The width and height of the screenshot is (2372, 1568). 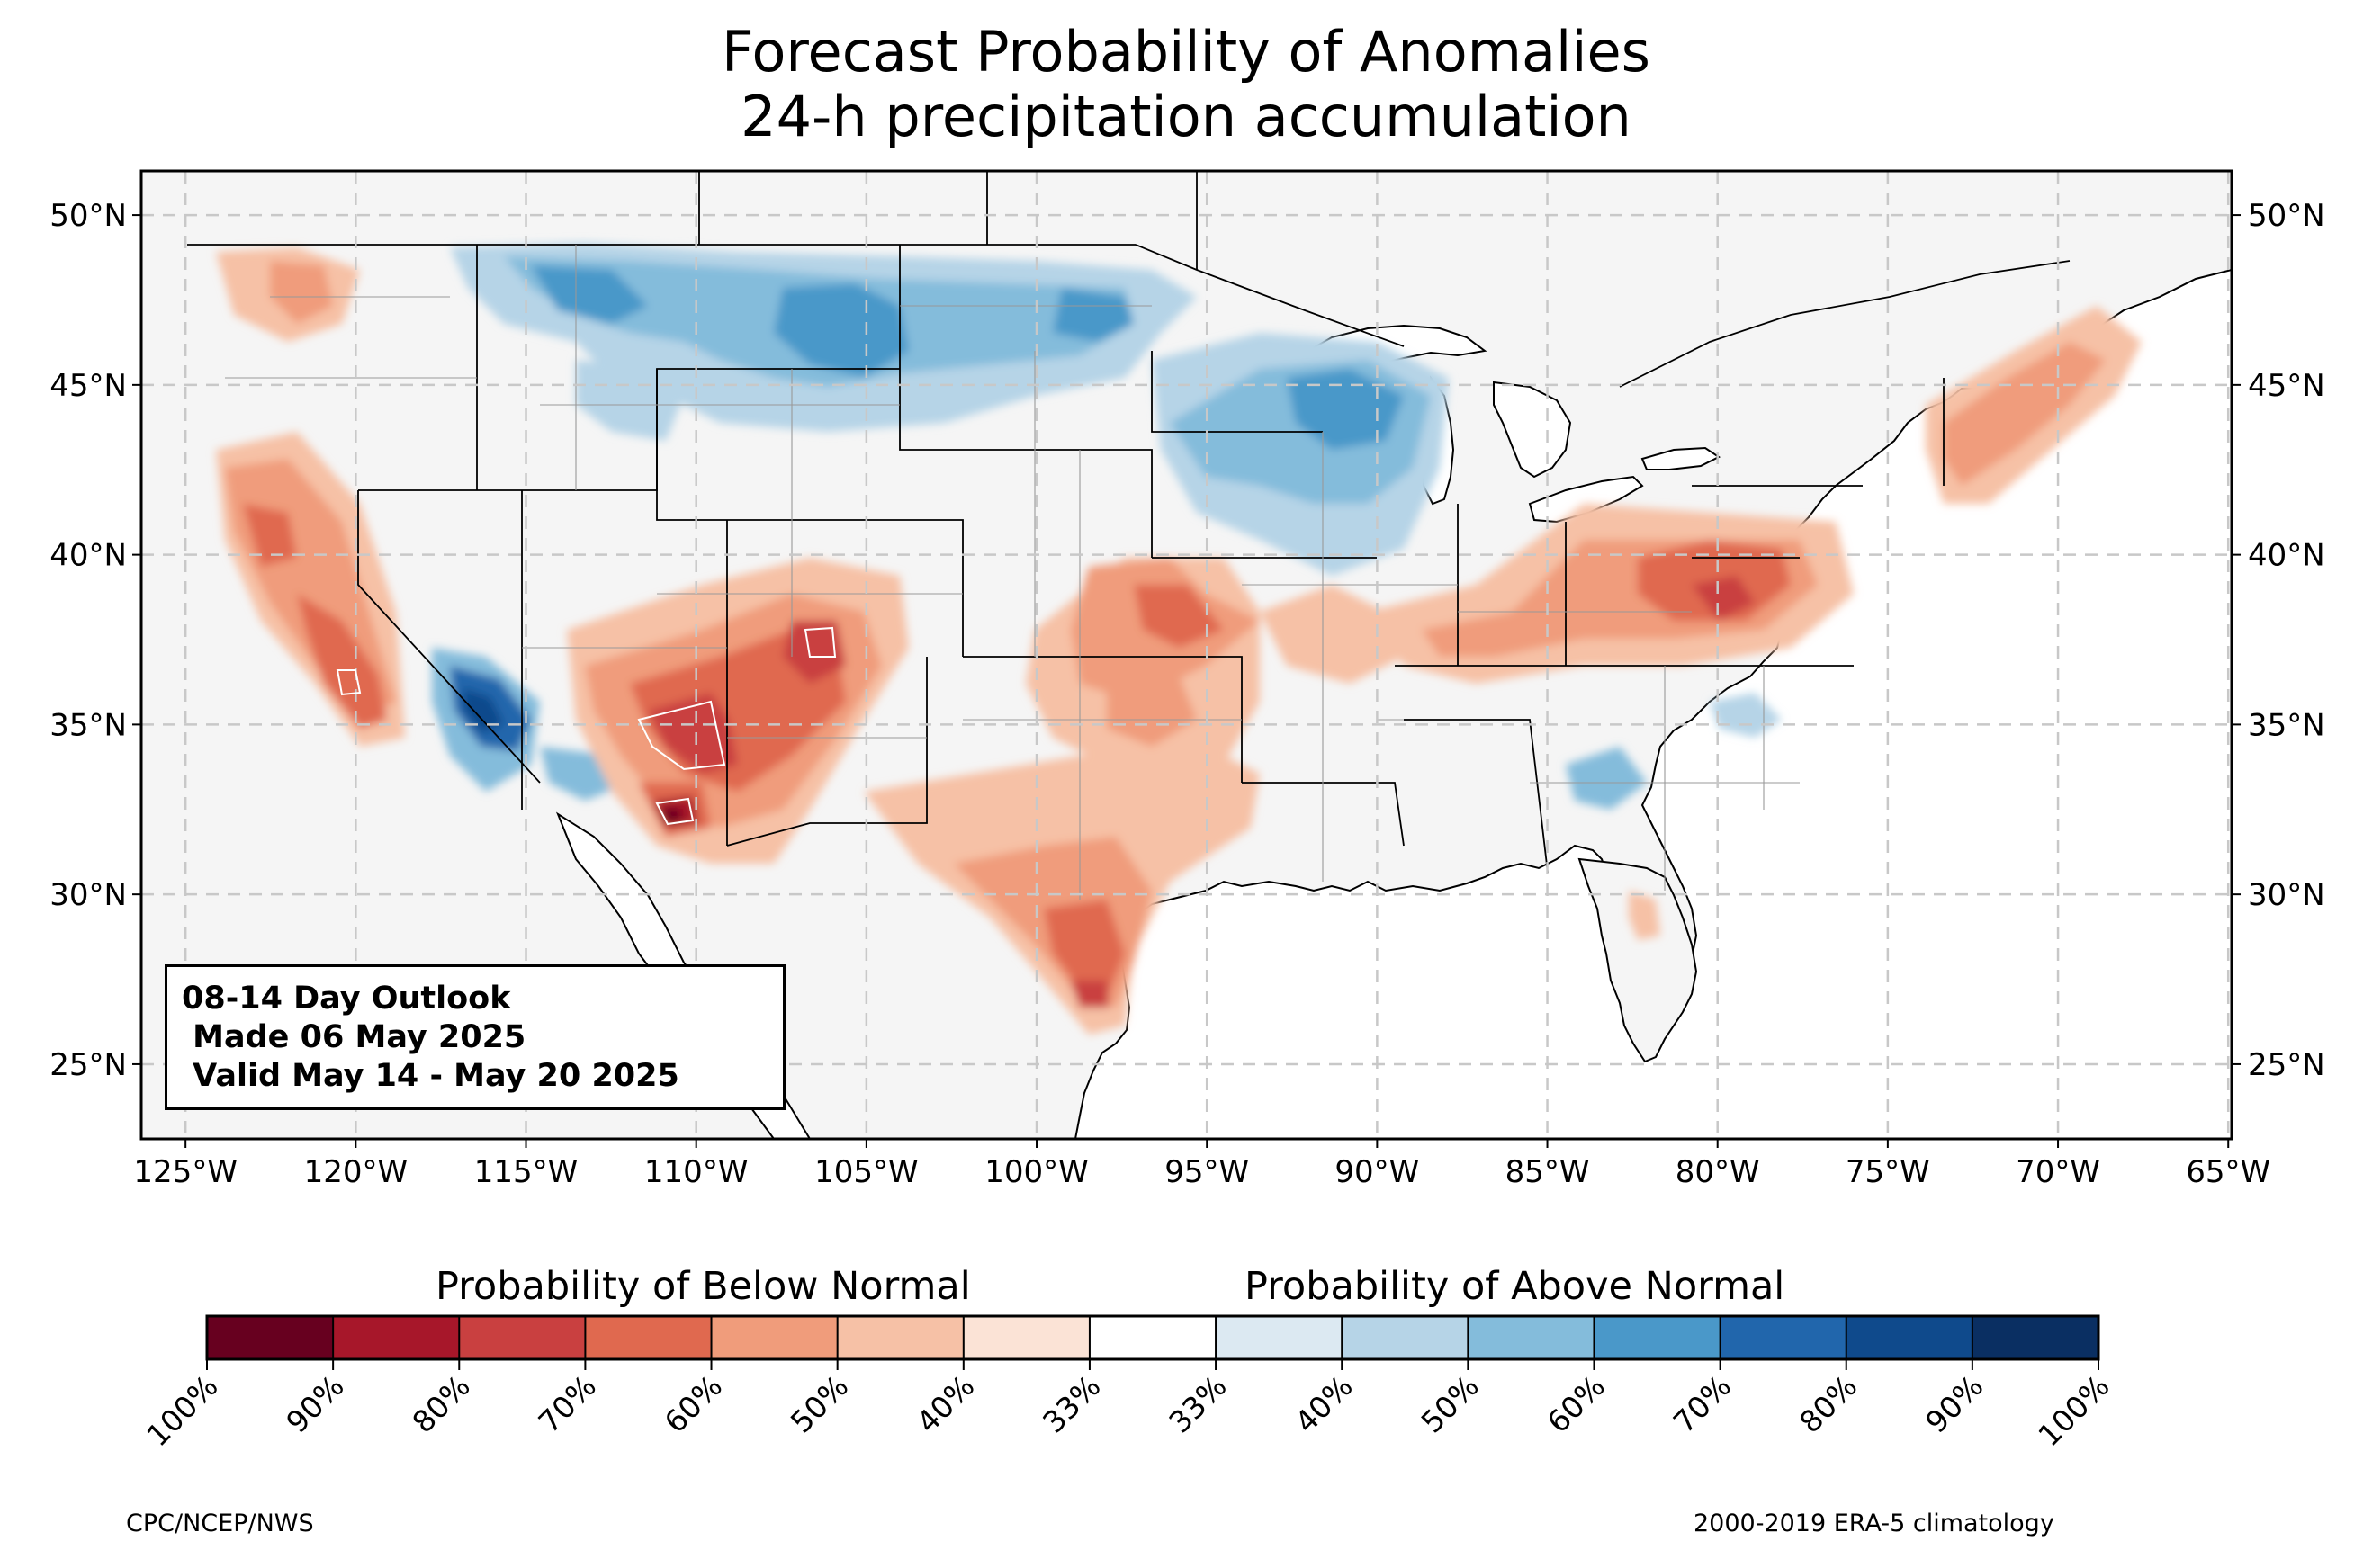 What do you see at coordinates (866, 1172) in the screenshot?
I see `lon-tick-label: 105°W` at bounding box center [866, 1172].